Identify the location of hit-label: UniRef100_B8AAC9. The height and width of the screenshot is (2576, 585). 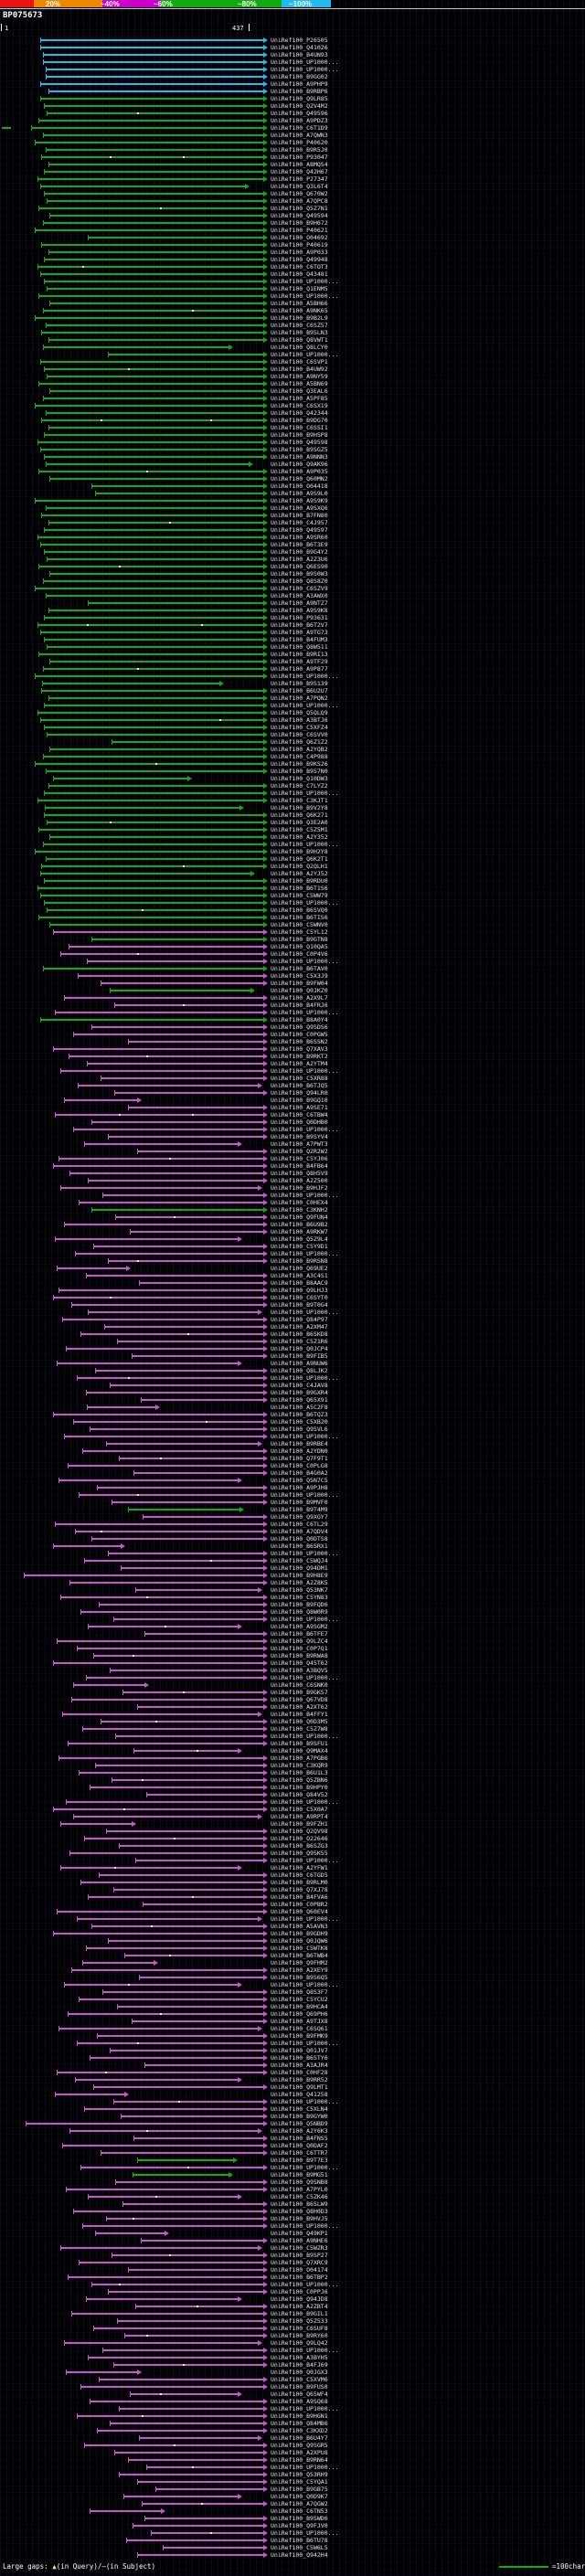
(299, 1283).